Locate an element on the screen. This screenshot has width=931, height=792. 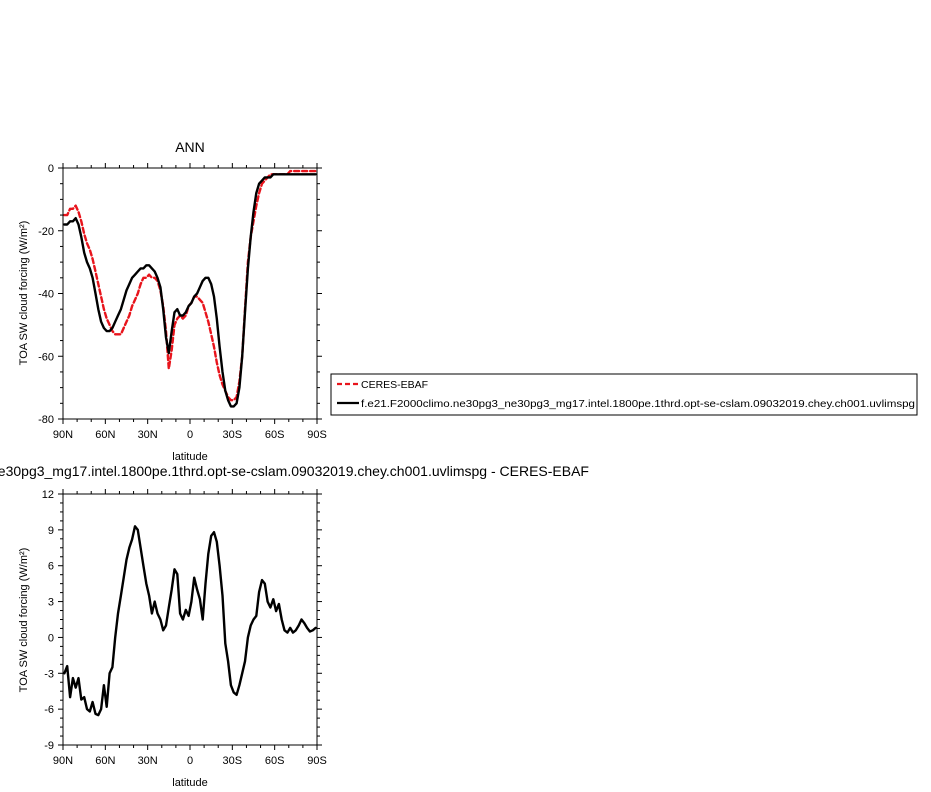
top-chart-title: ANN is located at coordinates (190, 147).